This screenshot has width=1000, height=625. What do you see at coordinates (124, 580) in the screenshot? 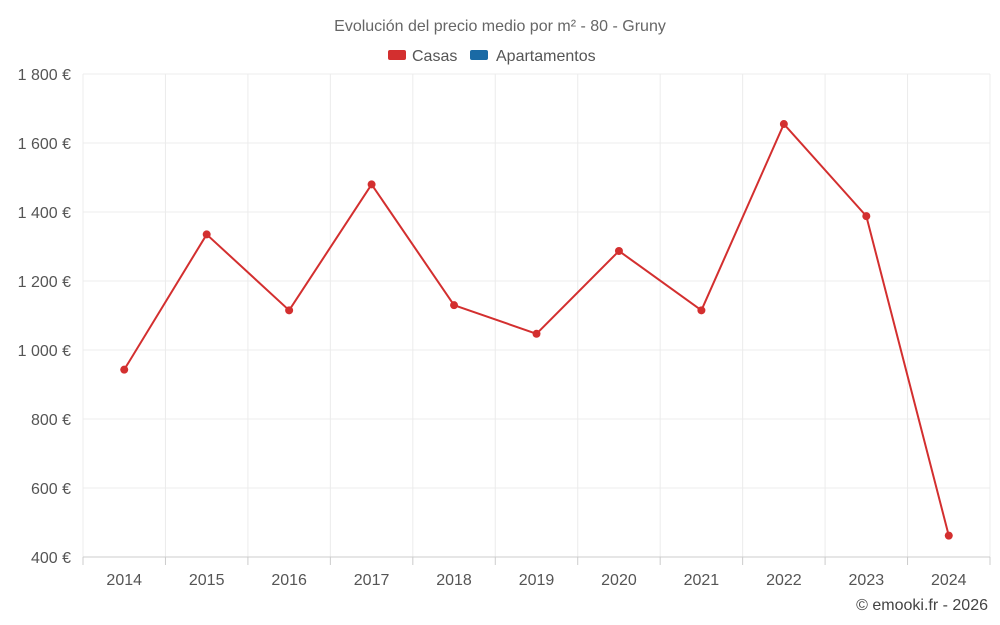
I see `x-tick-label: 2014` at bounding box center [124, 580].